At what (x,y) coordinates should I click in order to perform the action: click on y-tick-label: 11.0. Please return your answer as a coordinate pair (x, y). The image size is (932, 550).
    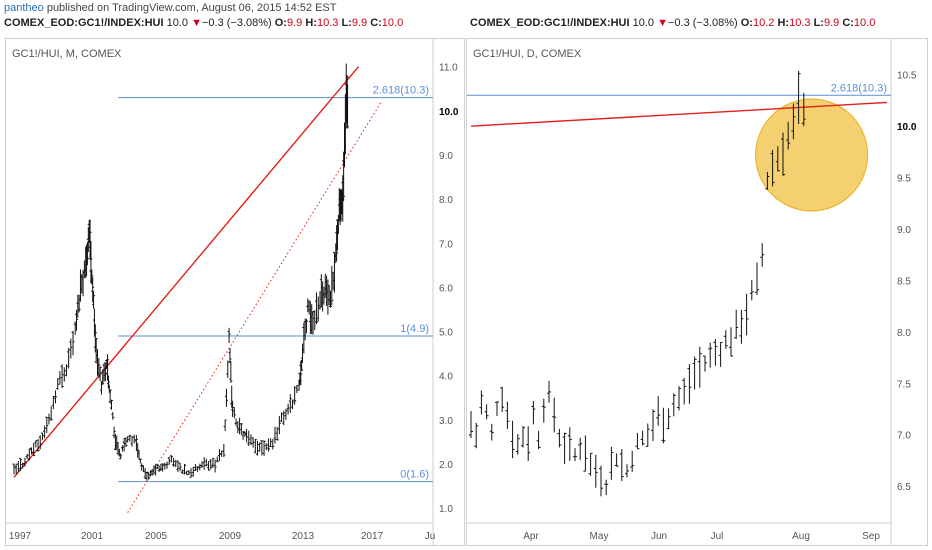
    Looking at the image, I should click on (448, 68).